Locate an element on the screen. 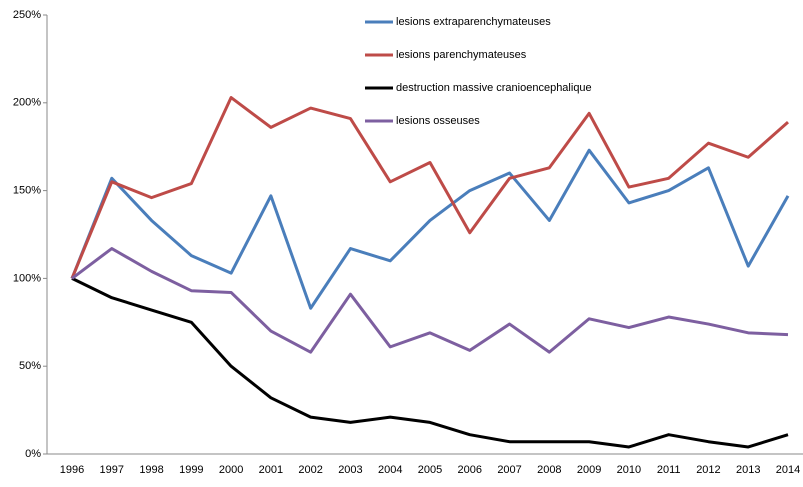 The height and width of the screenshot is (487, 803). x-tick-label: 2006 is located at coordinates (470, 470).